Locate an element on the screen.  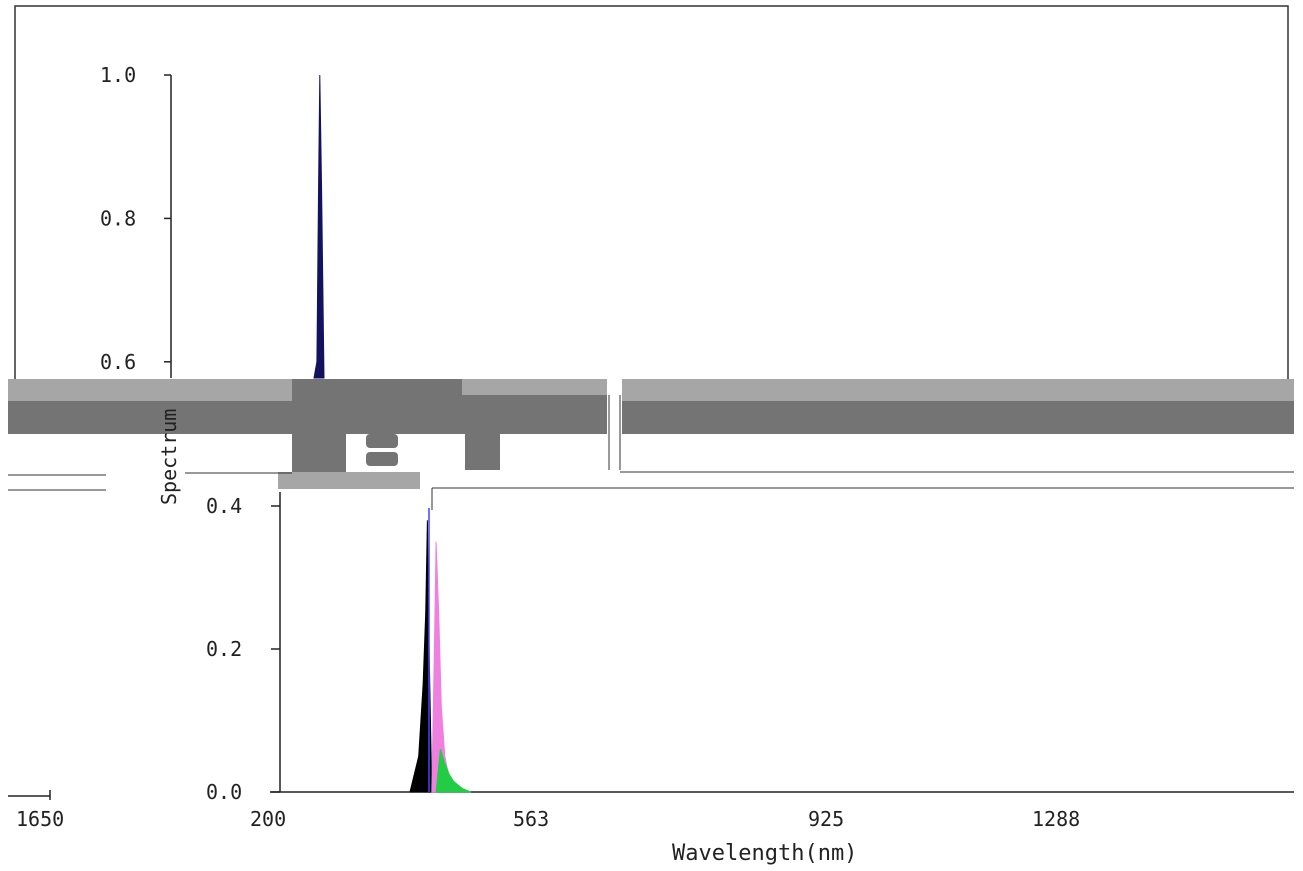
lower-series-group is located at coordinates (440, 650).